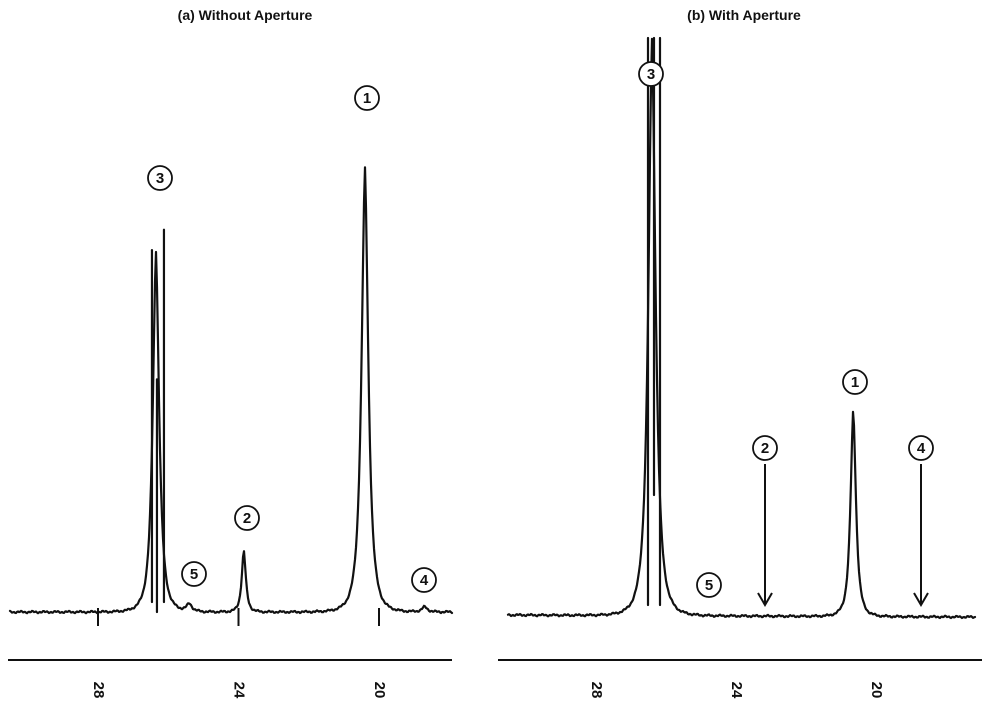 The width and height of the screenshot is (984, 711). I want to click on panel-b-peak-label-1: 1, so click(855, 382).